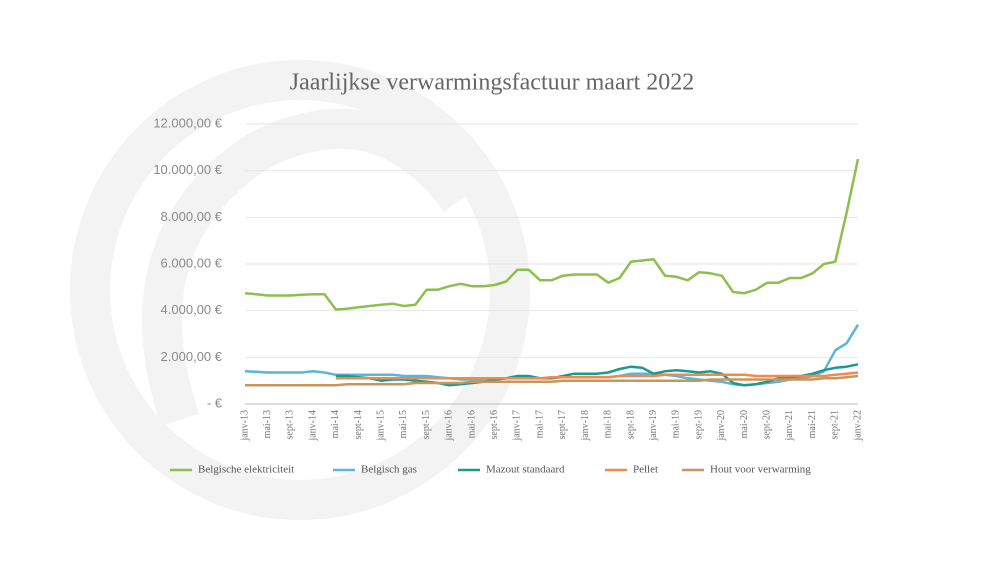 Image resolution: width=1000 pixels, height=563 pixels. What do you see at coordinates (676, 424) in the screenshot?
I see `x-tick-label: mai-19` at bounding box center [676, 424].